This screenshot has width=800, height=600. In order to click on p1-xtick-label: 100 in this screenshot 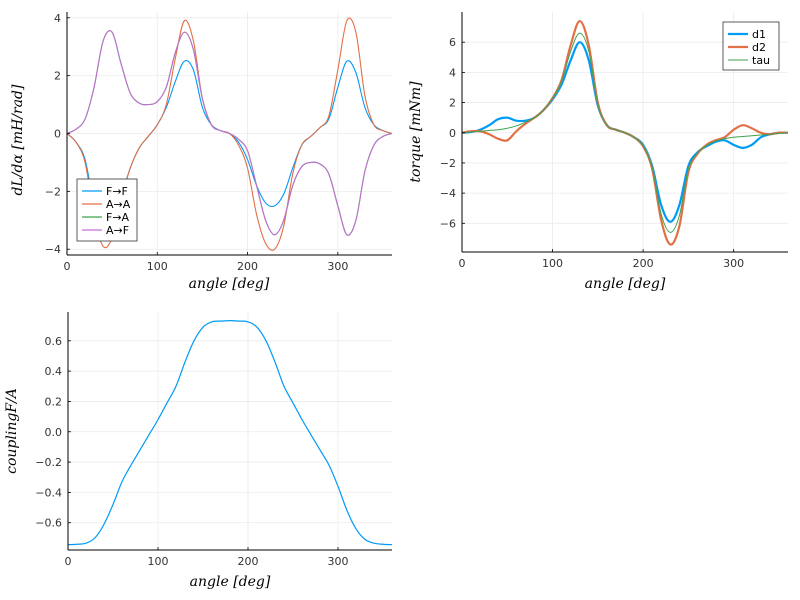, I will do `click(157, 266)`.